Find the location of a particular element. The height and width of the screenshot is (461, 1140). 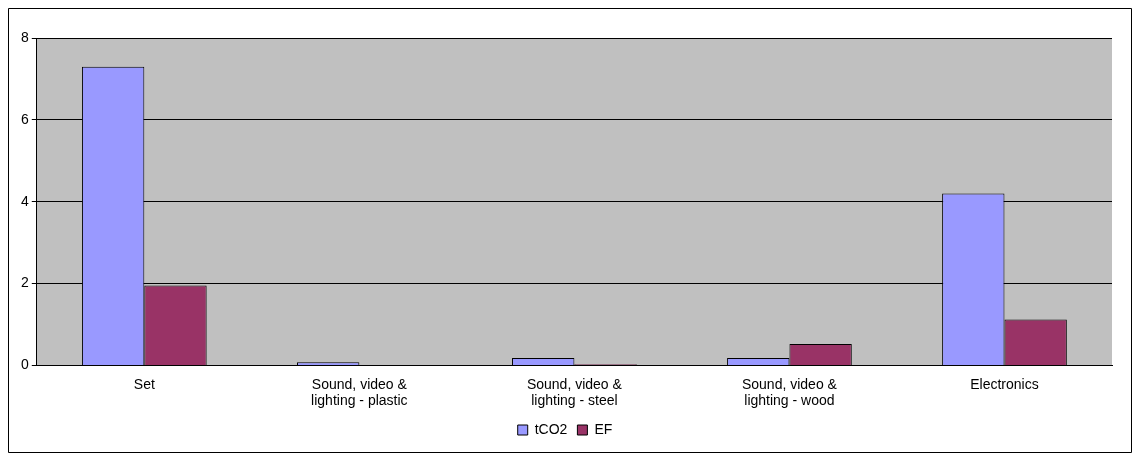

x-tick-label: Electronics is located at coordinates (1004, 383).